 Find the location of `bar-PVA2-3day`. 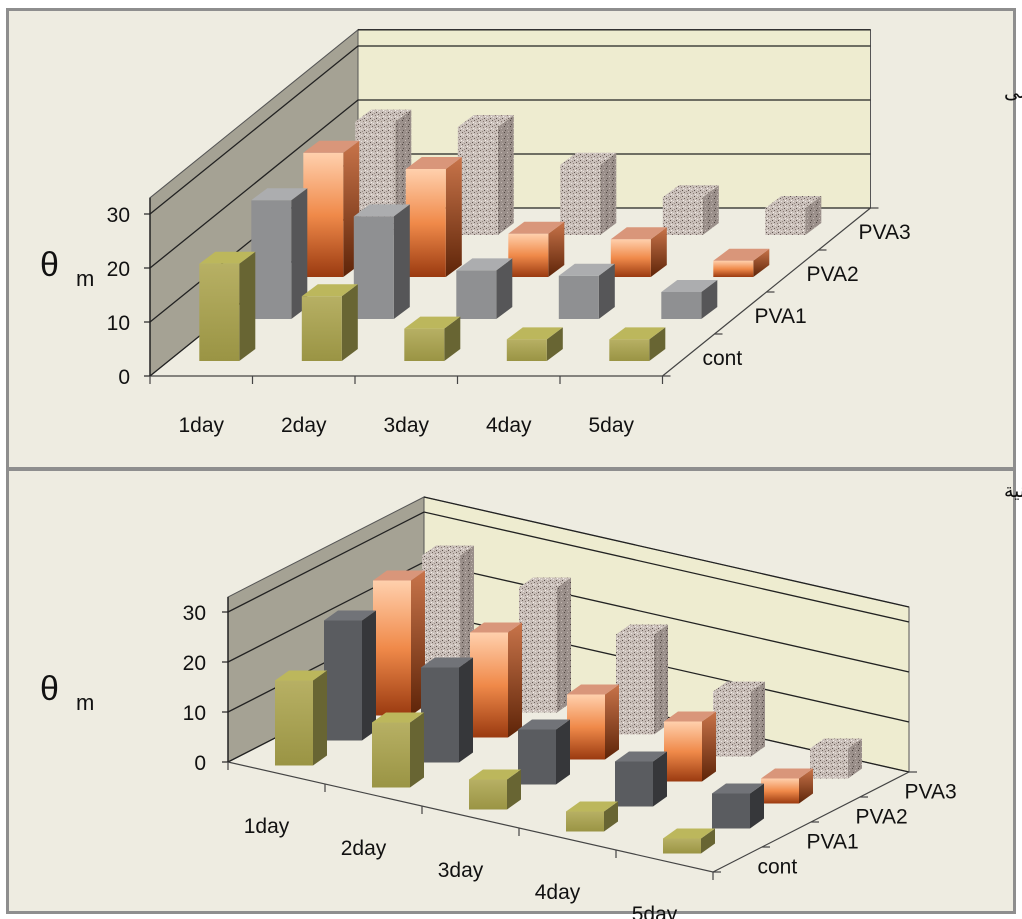

bar-PVA2-3day is located at coordinates (536, 249).